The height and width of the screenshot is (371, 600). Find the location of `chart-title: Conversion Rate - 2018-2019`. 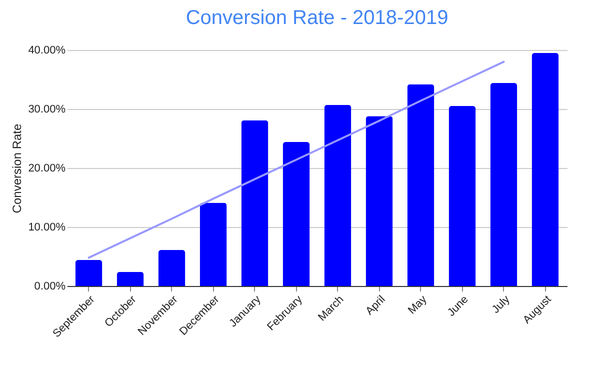

chart-title: Conversion Rate - 2018-2019 is located at coordinates (317, 18).